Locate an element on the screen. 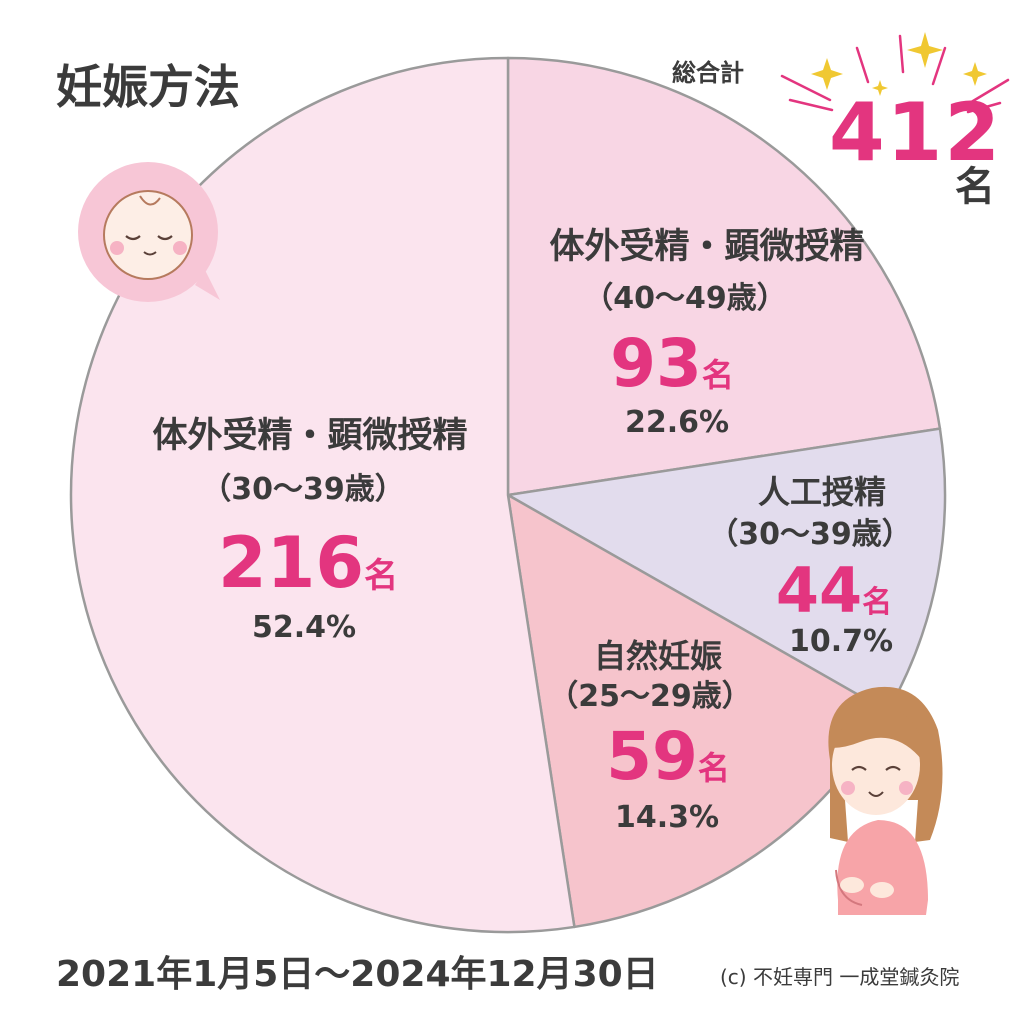 Image resolution: width=1030 pixels, height=1030 pixels. slice-age-label: （40〜49歳） is located at coordinates (685, 298).